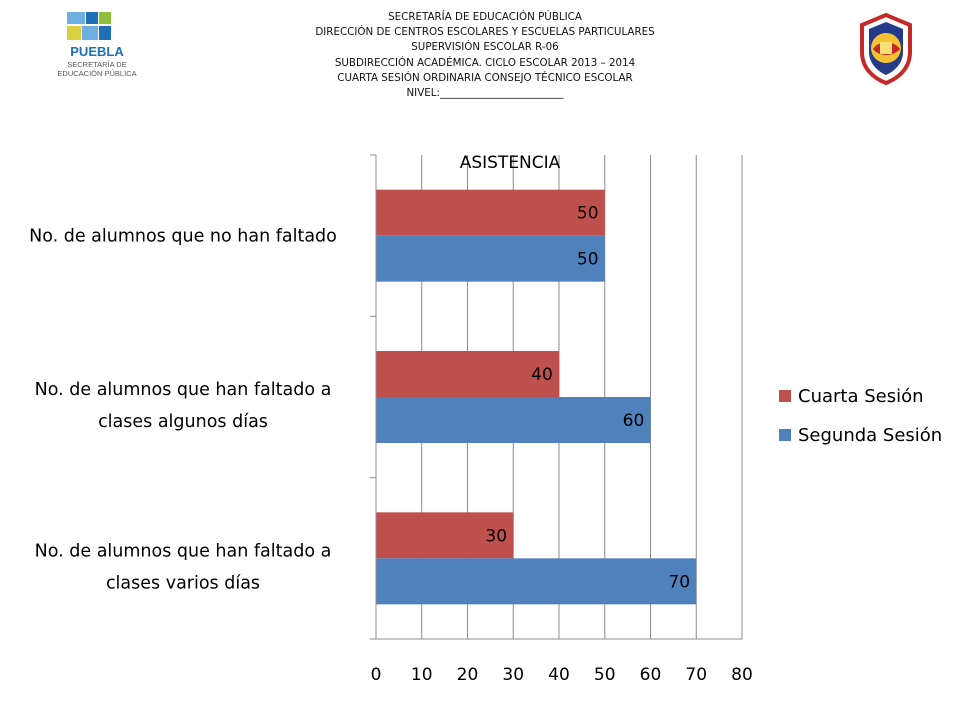  What do you see at coordinates (183, 551) in the screenshot?
I see `category-label-2-line-0: No. de alumnos que han faltado a` at bounding box center [183, 551].